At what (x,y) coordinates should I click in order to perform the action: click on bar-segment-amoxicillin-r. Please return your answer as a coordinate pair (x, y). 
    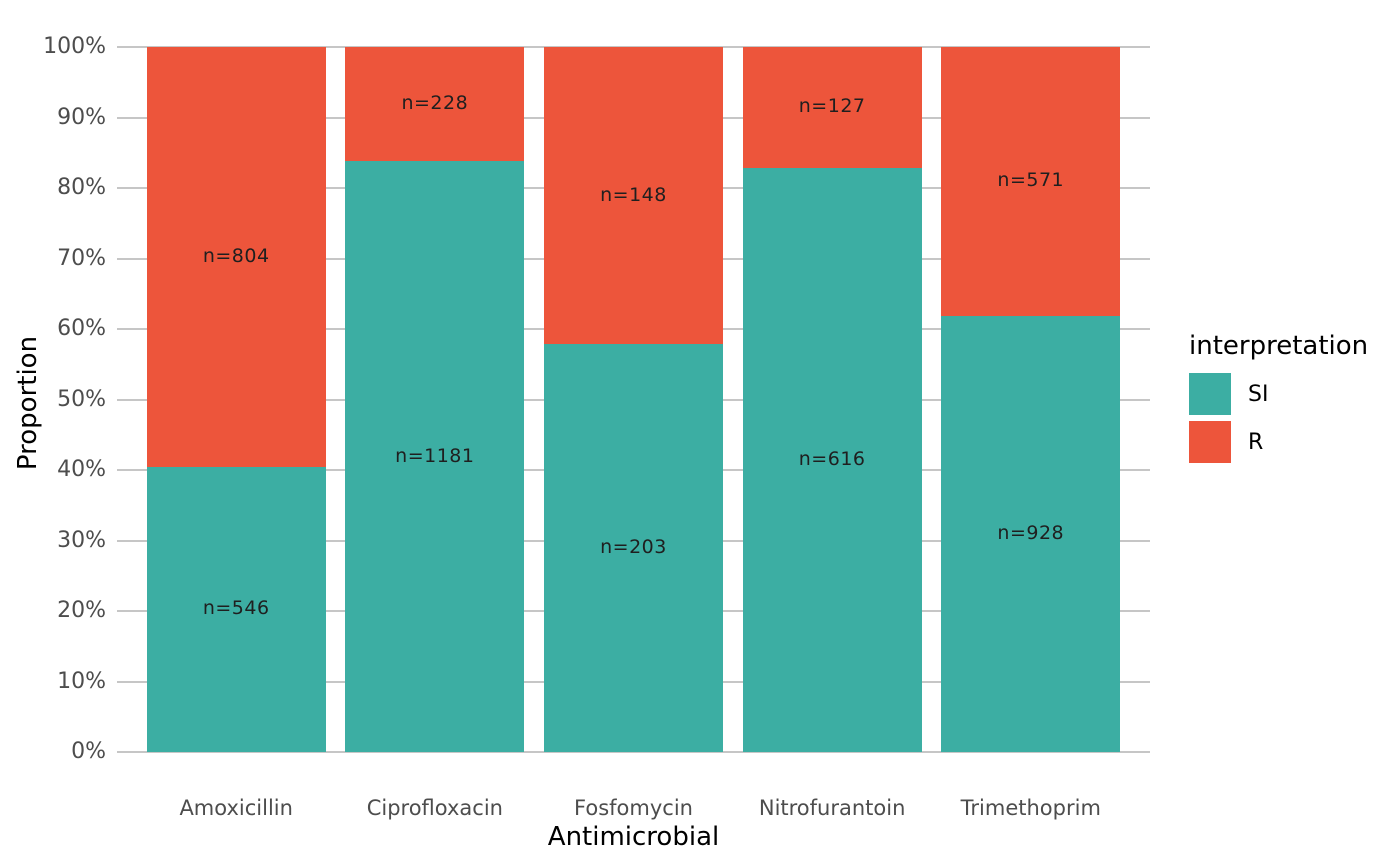
    Looking at the image, I should click on (236, 257).